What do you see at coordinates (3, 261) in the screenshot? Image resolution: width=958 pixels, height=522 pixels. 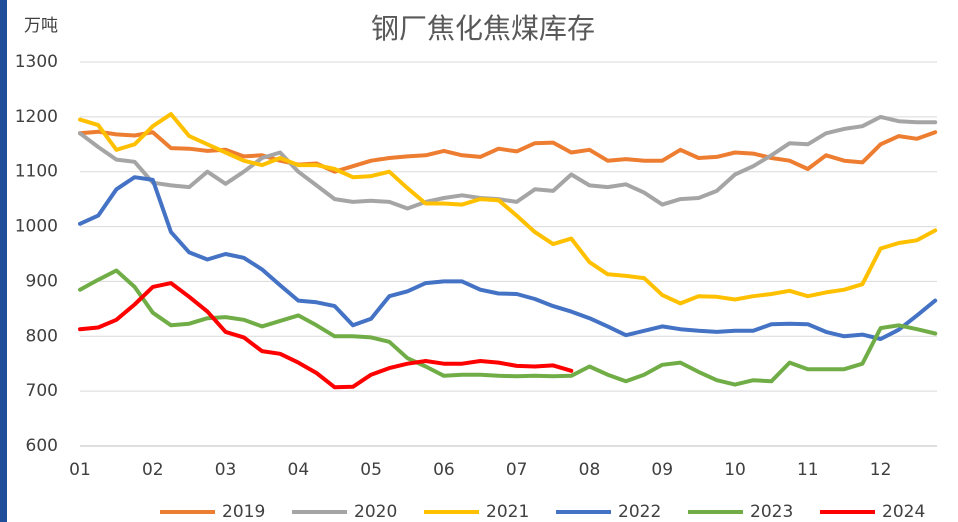 I see `frame-edge` at bounding box center [3, 261].